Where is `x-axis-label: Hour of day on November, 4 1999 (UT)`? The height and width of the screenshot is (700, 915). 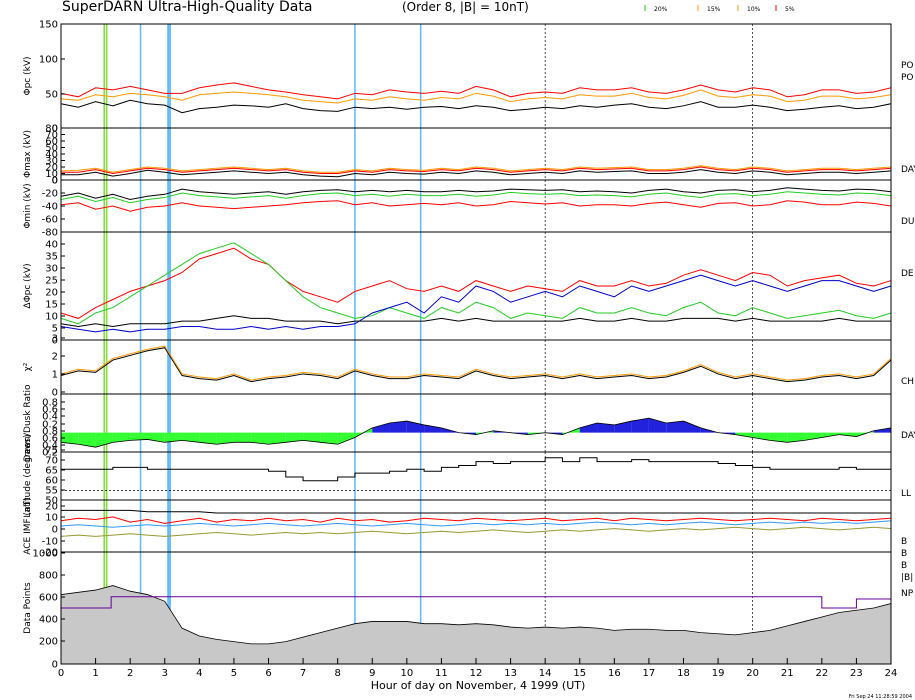 x-axis-label: Hour of day on November, 4 1999 (UT) is located at coordinates (478, 685).